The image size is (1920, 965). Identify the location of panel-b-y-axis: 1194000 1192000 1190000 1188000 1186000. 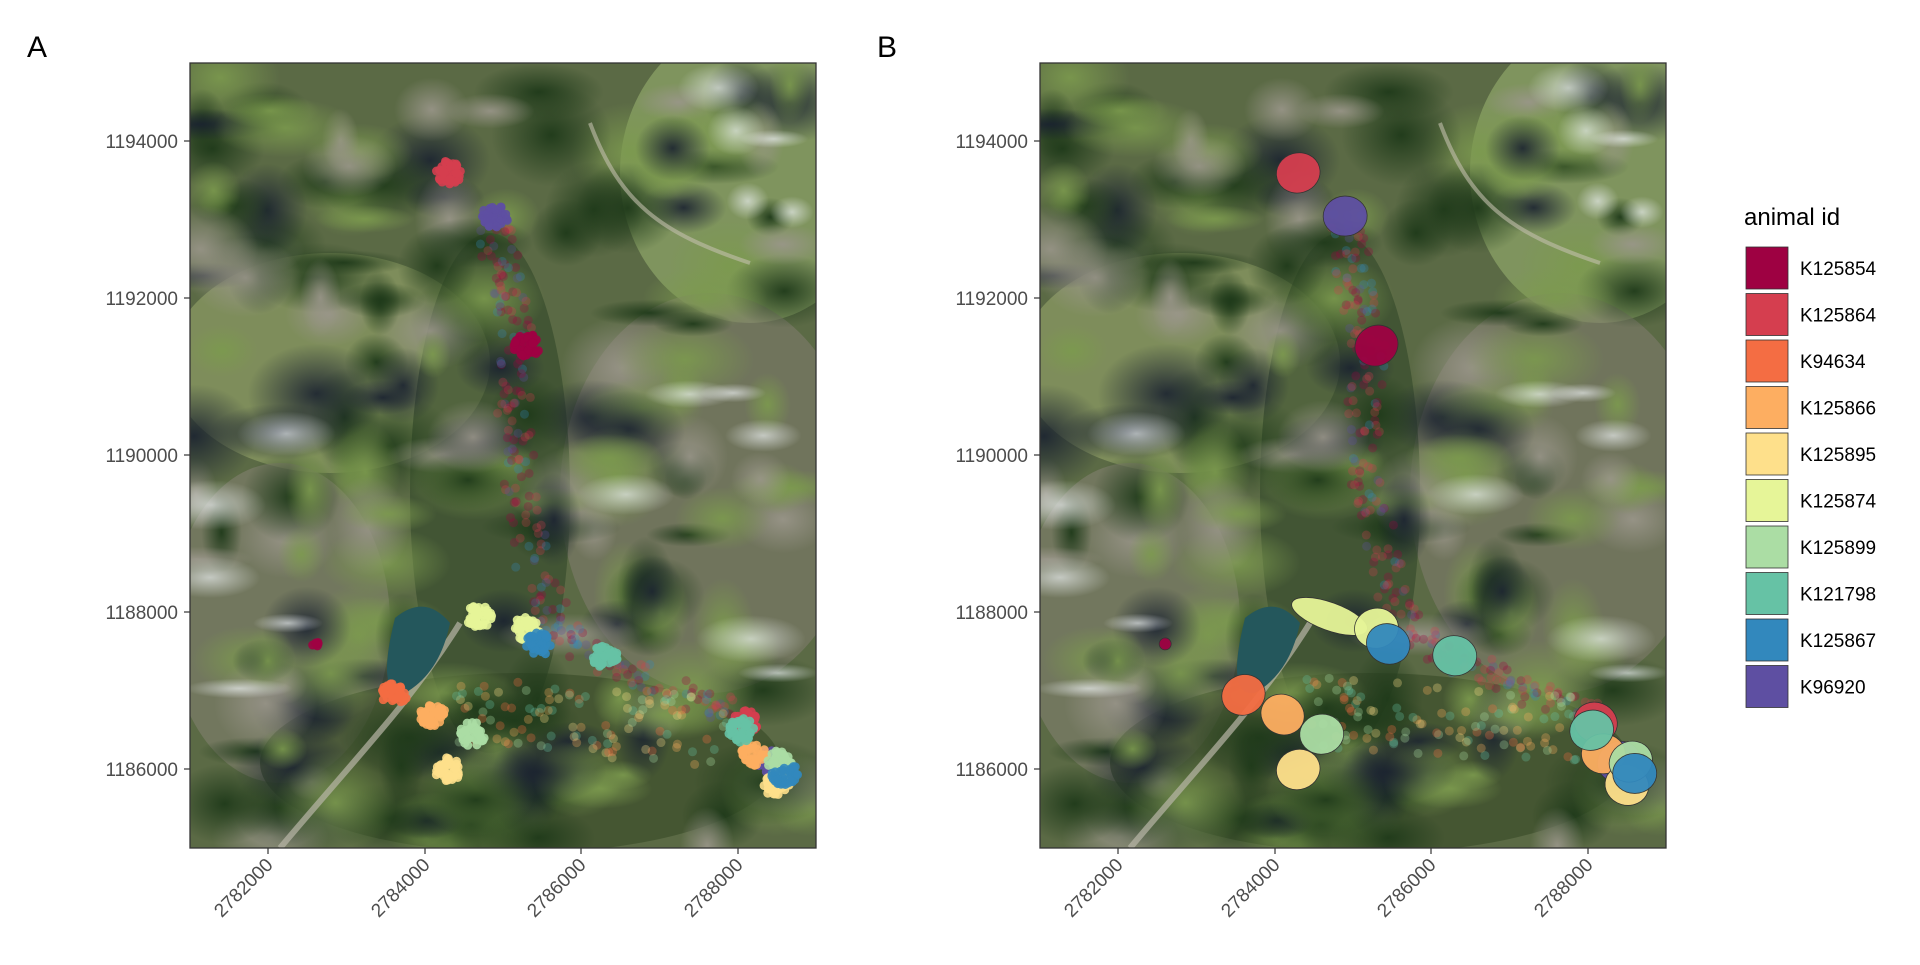
(997, 456).